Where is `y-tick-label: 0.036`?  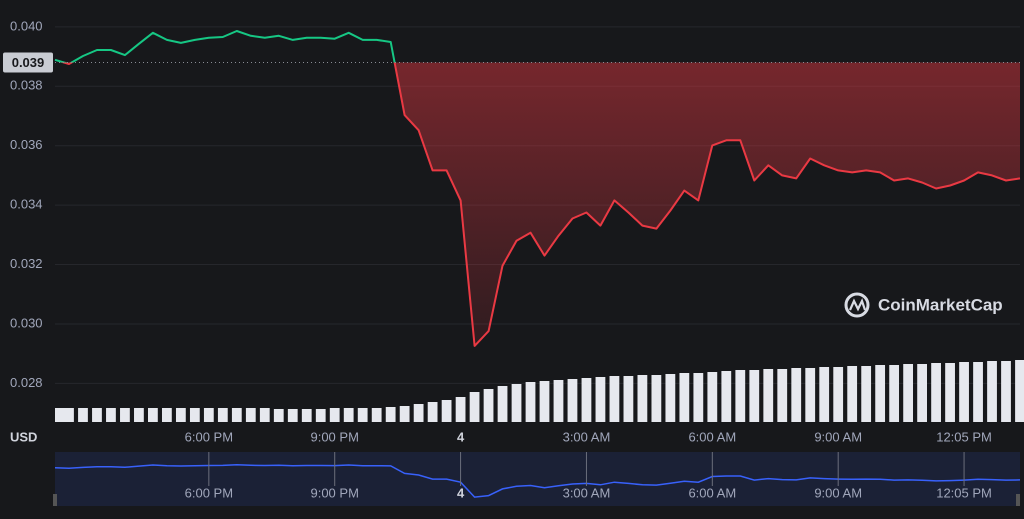 y-tick-label: 0.036 is located at coordinates (26, 144).